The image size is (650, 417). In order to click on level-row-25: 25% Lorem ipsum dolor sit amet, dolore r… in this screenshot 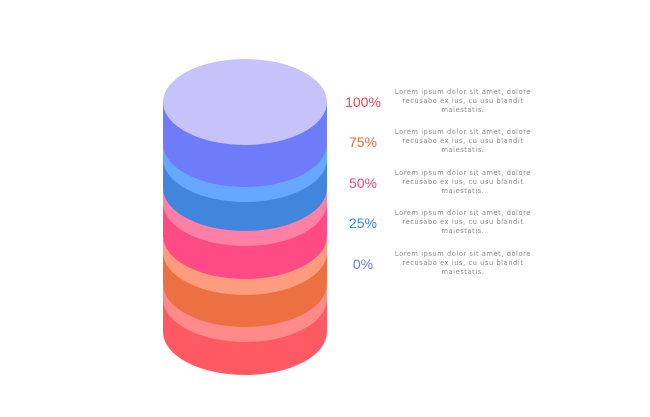, I will do `click(444, 226)`.